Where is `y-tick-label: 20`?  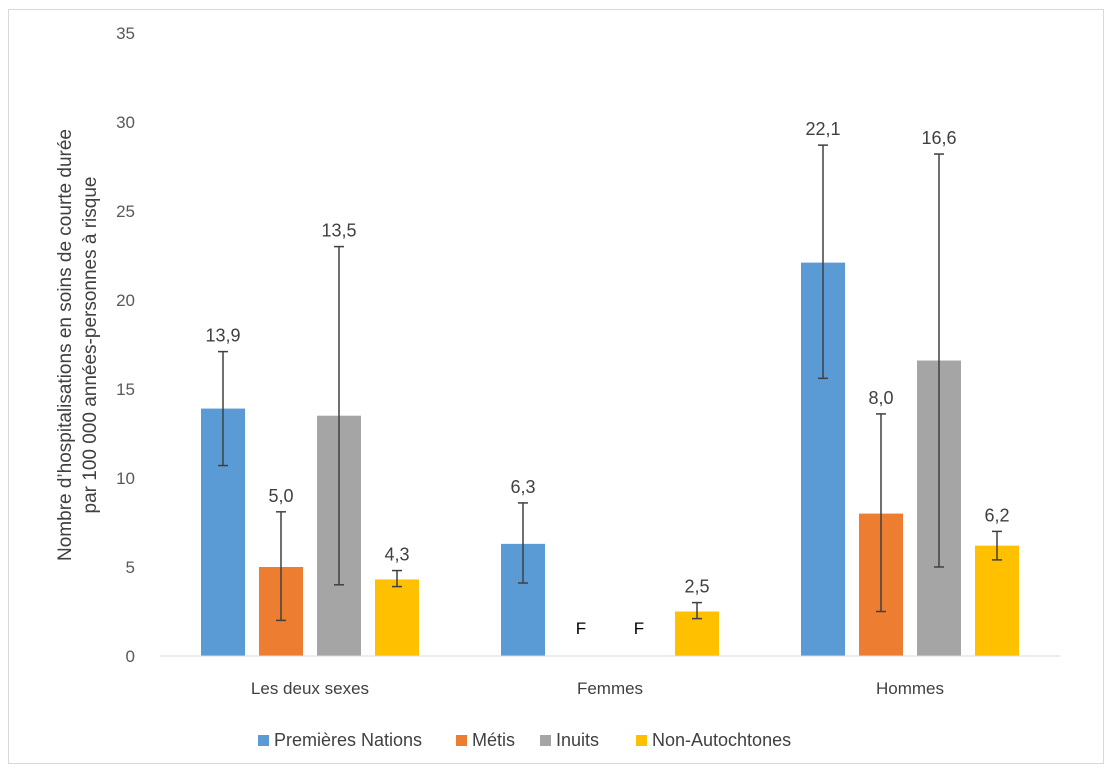 y-tick-label: 20 is located at coordinates (125, 300).